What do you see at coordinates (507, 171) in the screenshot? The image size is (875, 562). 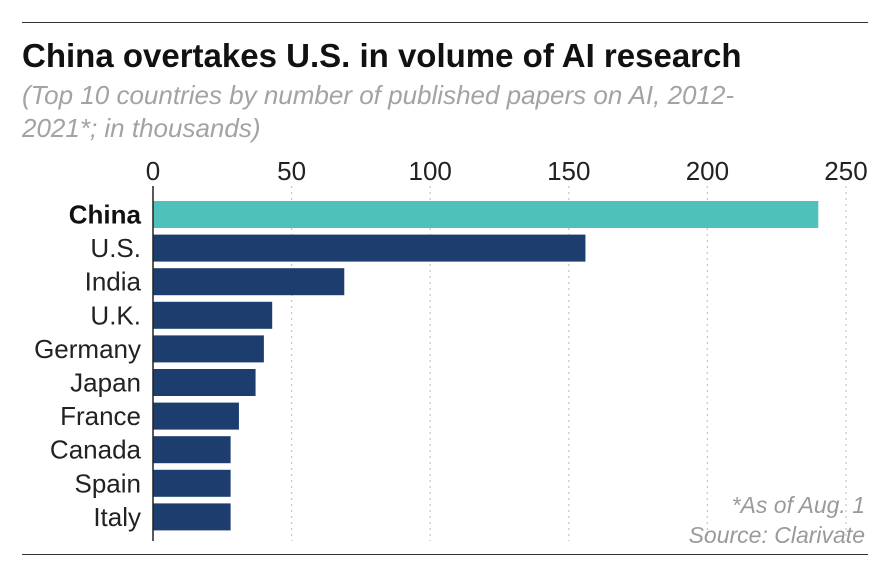 I see `x-axis-ticks: 0 50 100 150 200 250` at bounding box center [507, 171].